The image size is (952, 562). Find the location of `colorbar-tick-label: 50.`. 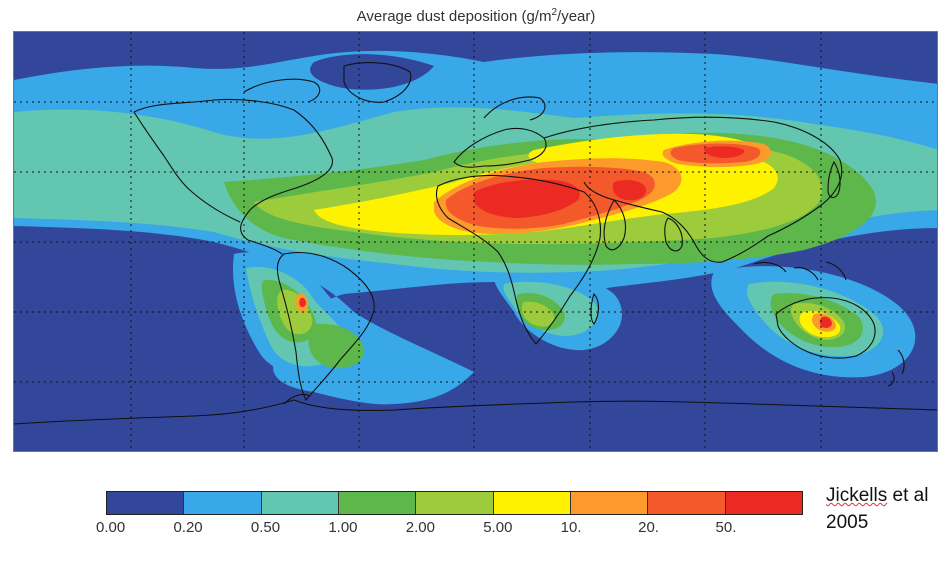

colorbar-tick-label: 50. is located at coordinates (726, 527).